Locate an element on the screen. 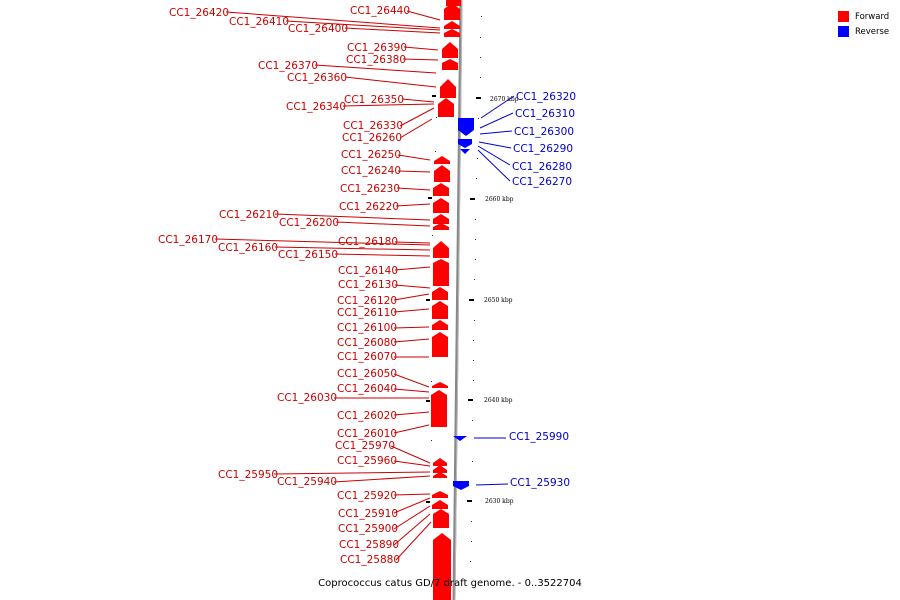  gene-label: CC1_26130 is located at coordinates (368, 285).